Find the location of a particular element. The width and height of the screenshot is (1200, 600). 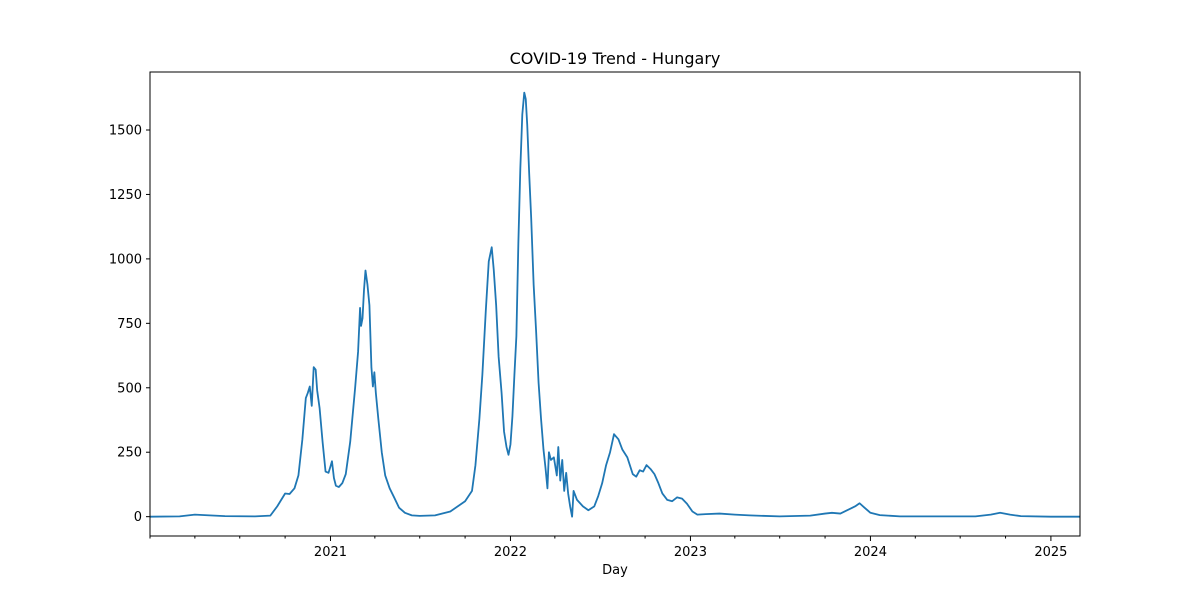

chart-title: COVID-19 Trend - Hungary is located at coordinates (615, 58).